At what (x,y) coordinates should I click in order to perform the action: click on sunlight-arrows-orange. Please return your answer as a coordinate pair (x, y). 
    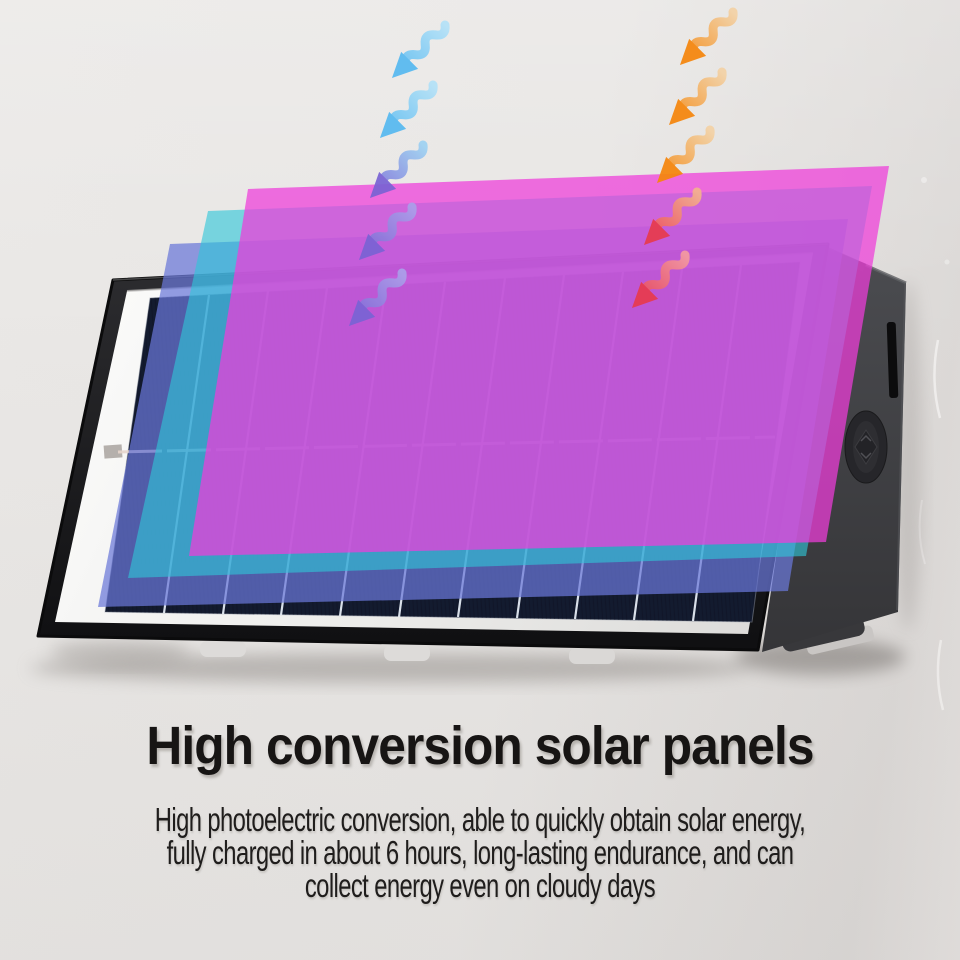
    Looking at the image, I should click on (684, 158).